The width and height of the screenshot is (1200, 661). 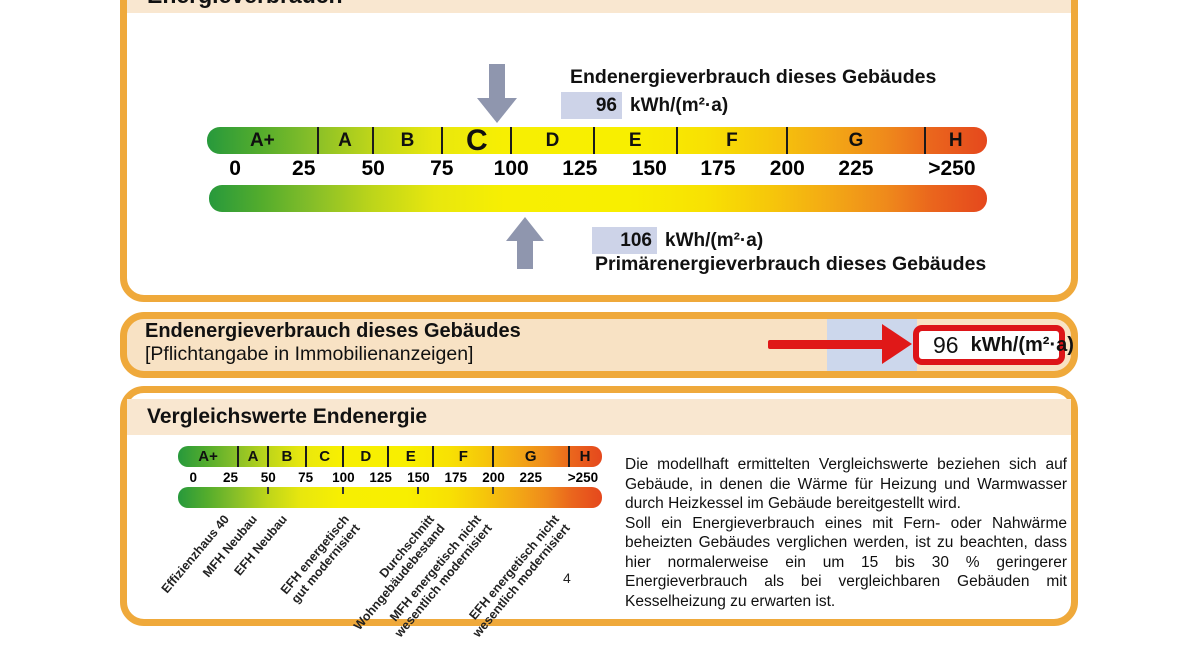 I want to click on pflichtangabe-unit: kWh/(m²·a), so click(x=1022, y=344).